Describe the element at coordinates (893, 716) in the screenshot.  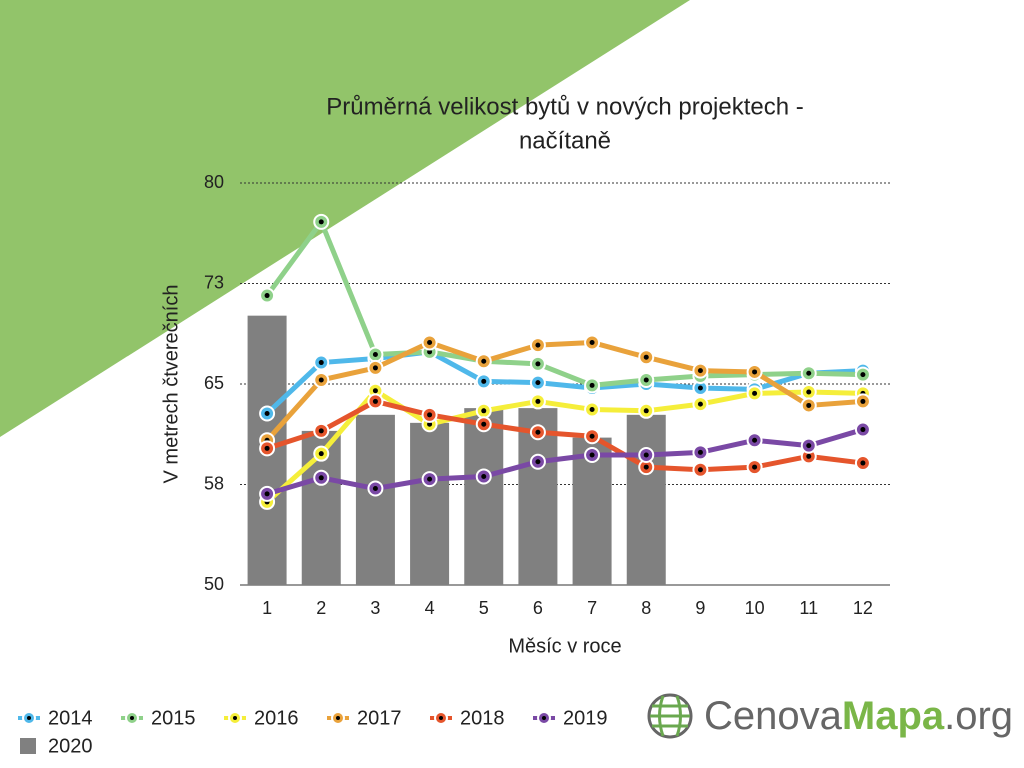
I see `logo-part: Mapa` at that location.